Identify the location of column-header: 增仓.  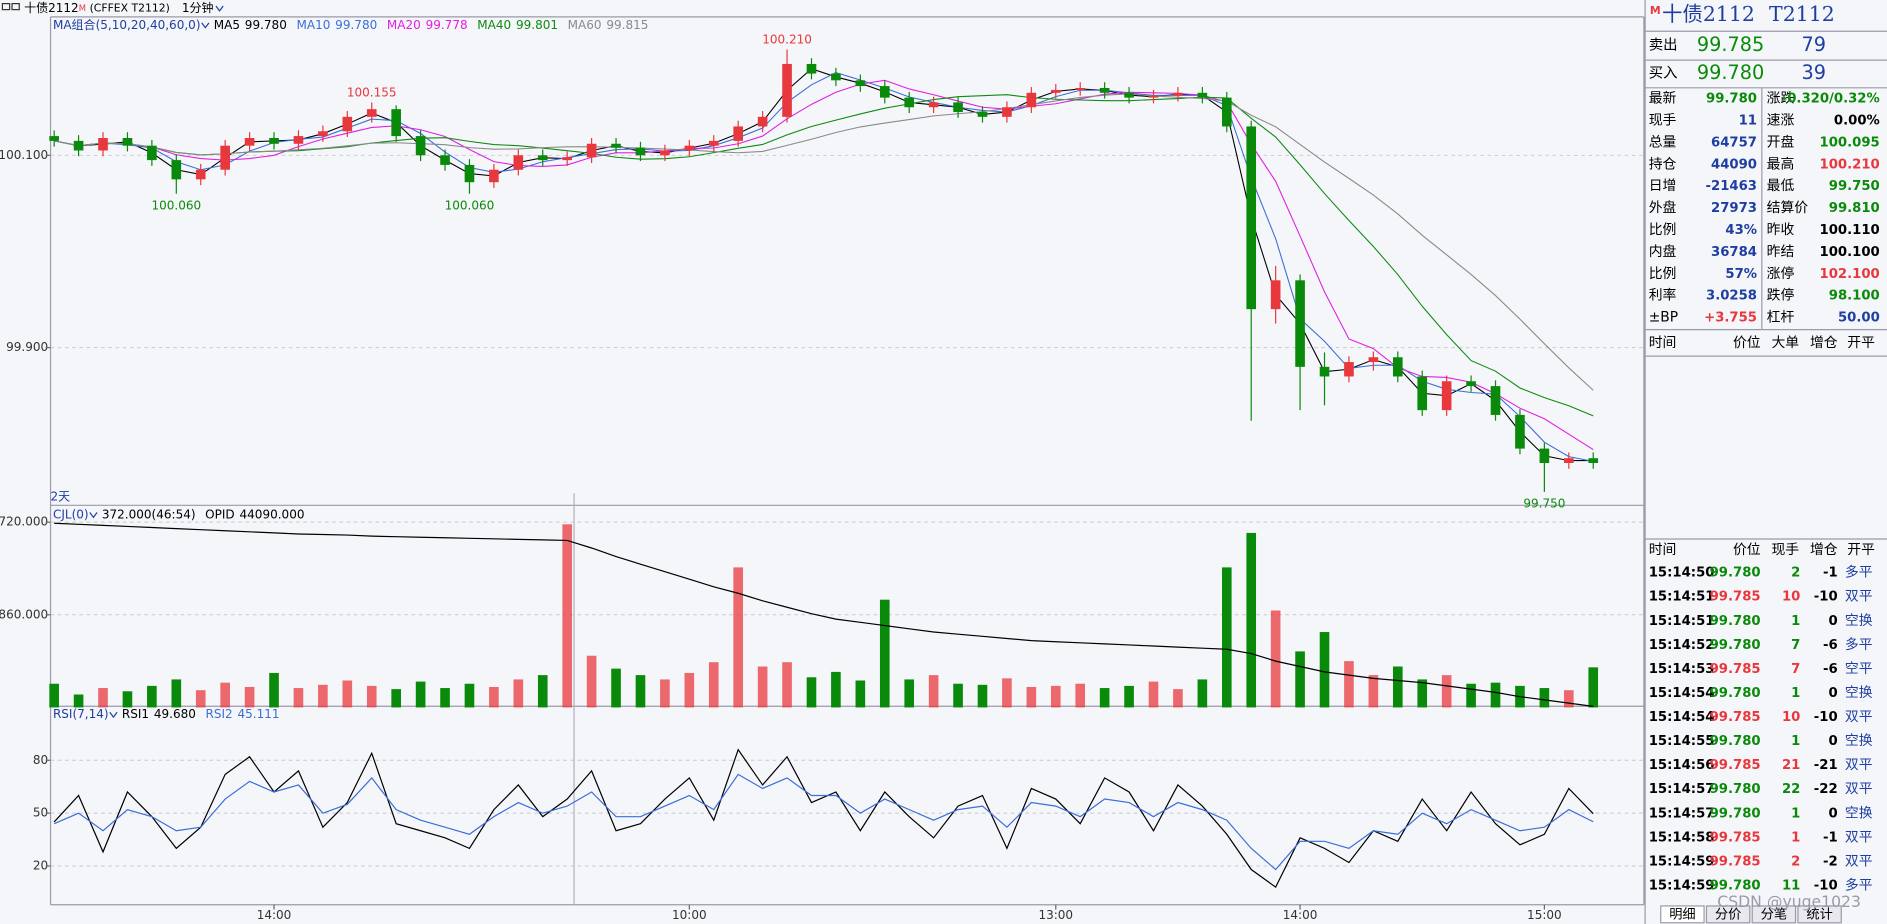
(1824, 550).